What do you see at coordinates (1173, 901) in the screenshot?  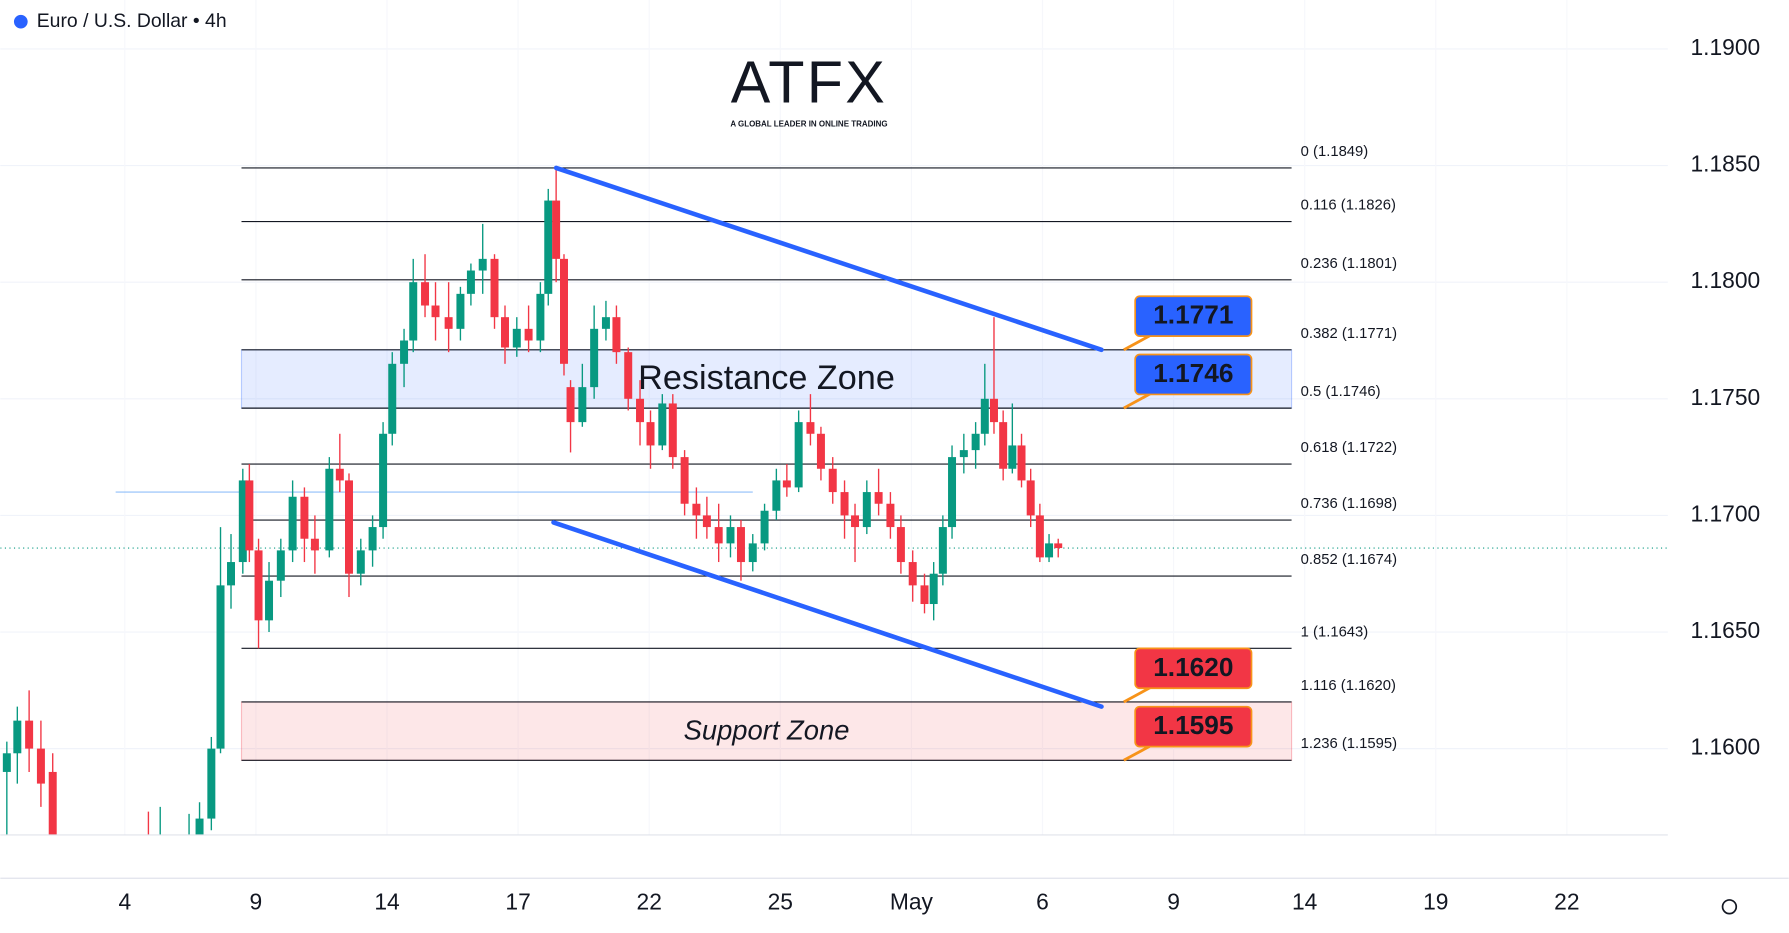 I see `x-tick-label: 9` at bounding box center [1173, 901].